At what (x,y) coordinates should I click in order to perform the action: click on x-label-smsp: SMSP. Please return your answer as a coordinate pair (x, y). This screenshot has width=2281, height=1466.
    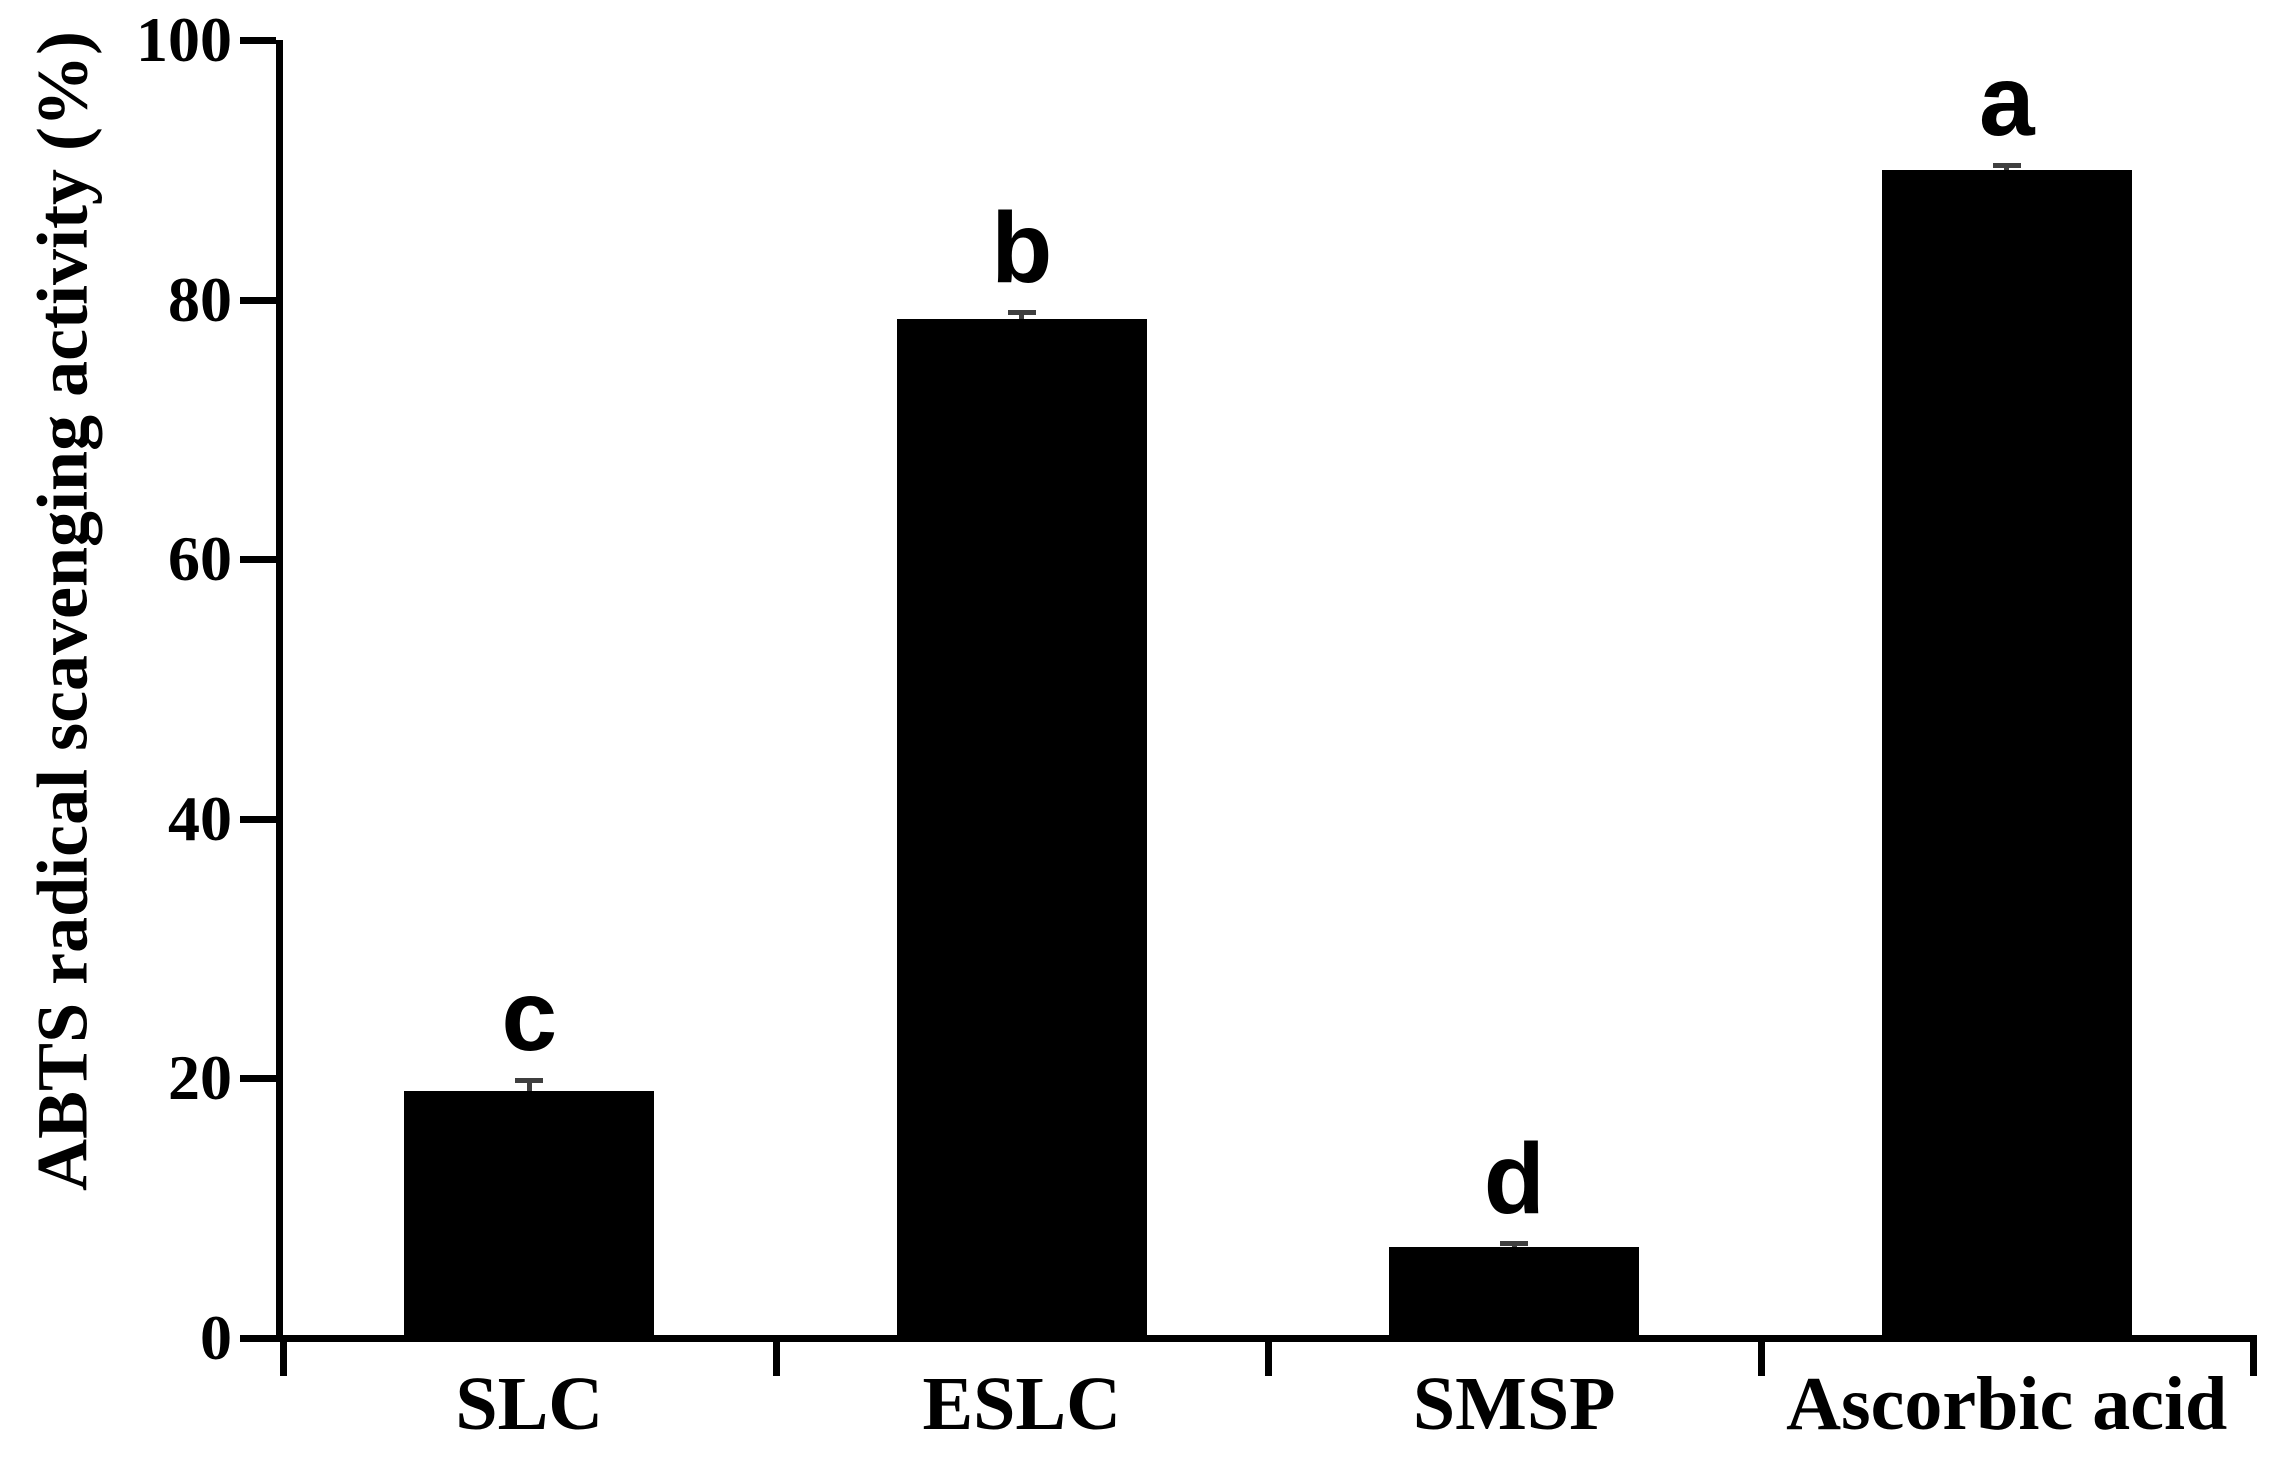
    Looking at the image, I should click on (1514, 1404).